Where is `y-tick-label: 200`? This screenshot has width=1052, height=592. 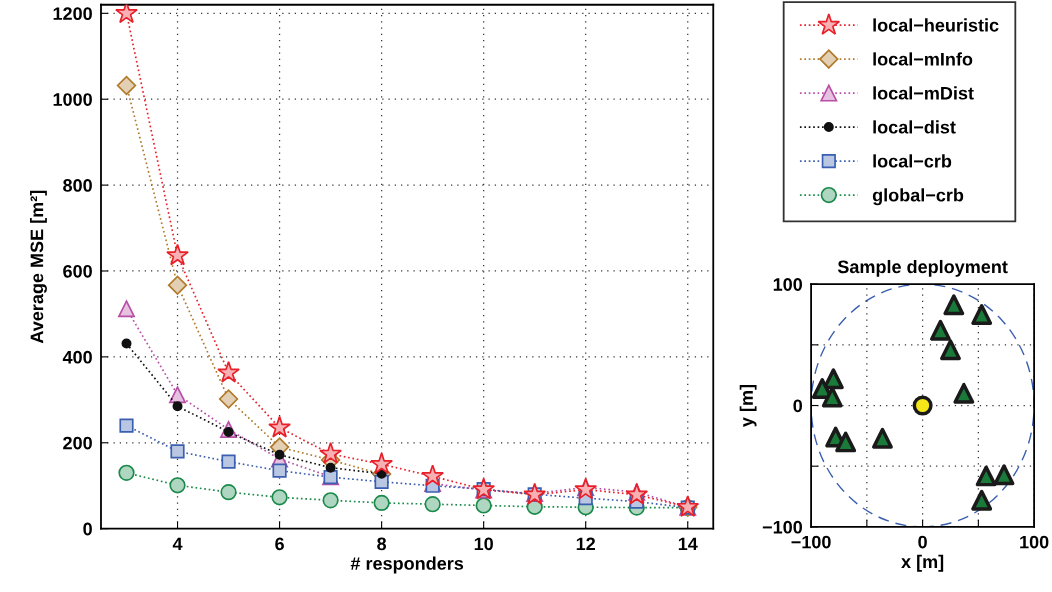
y-tick-label: 200 is located at coordinates (77, 443).